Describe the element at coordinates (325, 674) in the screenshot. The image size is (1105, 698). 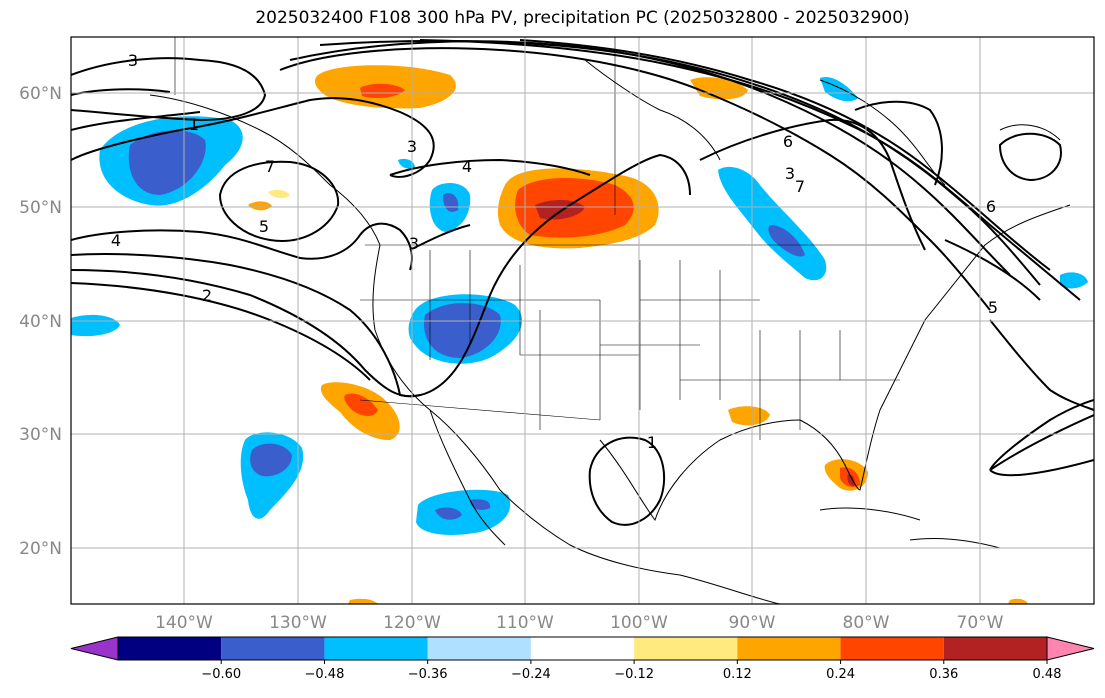
I see `colorbar-tick-label: −0.48` at that location.